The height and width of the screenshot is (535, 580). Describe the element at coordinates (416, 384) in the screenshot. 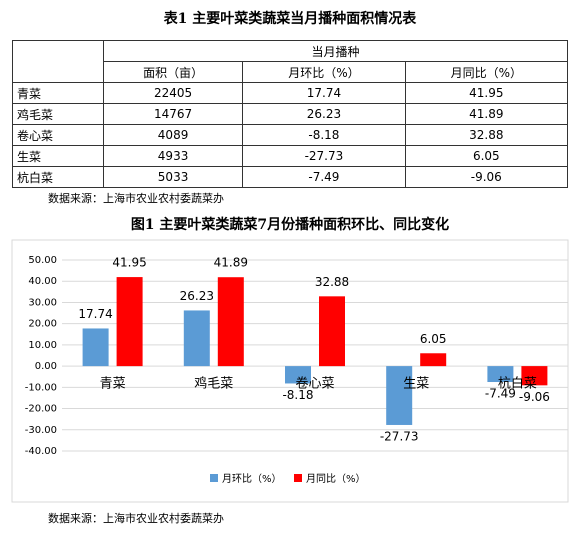

I see `category-label: 生菜` at that location.